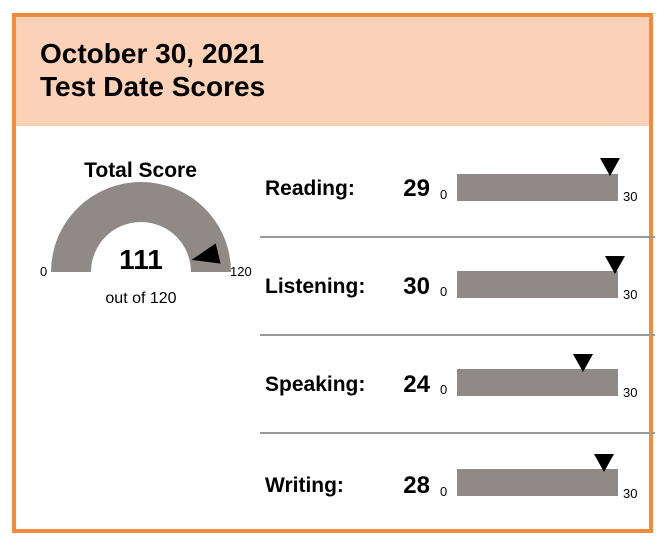  Describe the element at coordinates (315, 286) in the screenshot. I see `section-label: Listening:` at that location.